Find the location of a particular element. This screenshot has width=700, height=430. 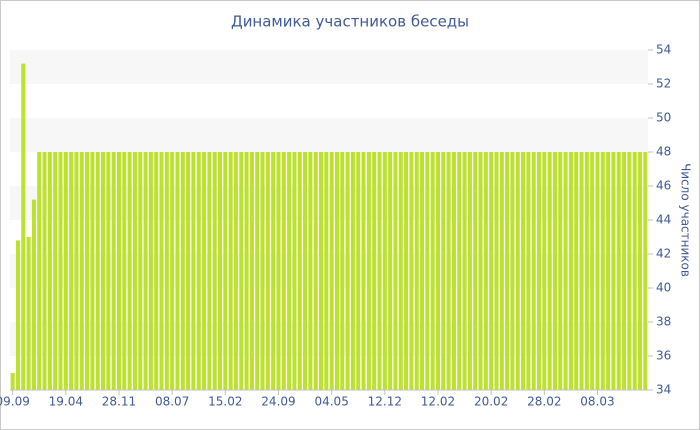

y-tick-label: 54 is located at coordinates (663, 50).